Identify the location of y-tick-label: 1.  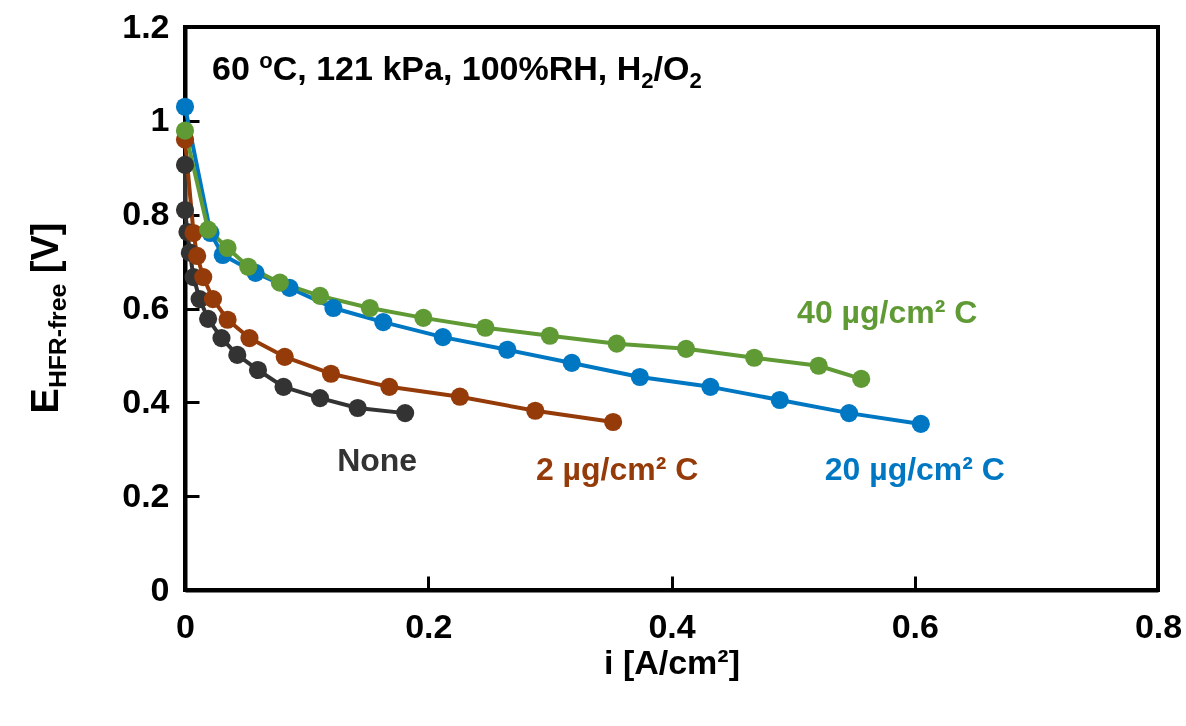
(160, 119).